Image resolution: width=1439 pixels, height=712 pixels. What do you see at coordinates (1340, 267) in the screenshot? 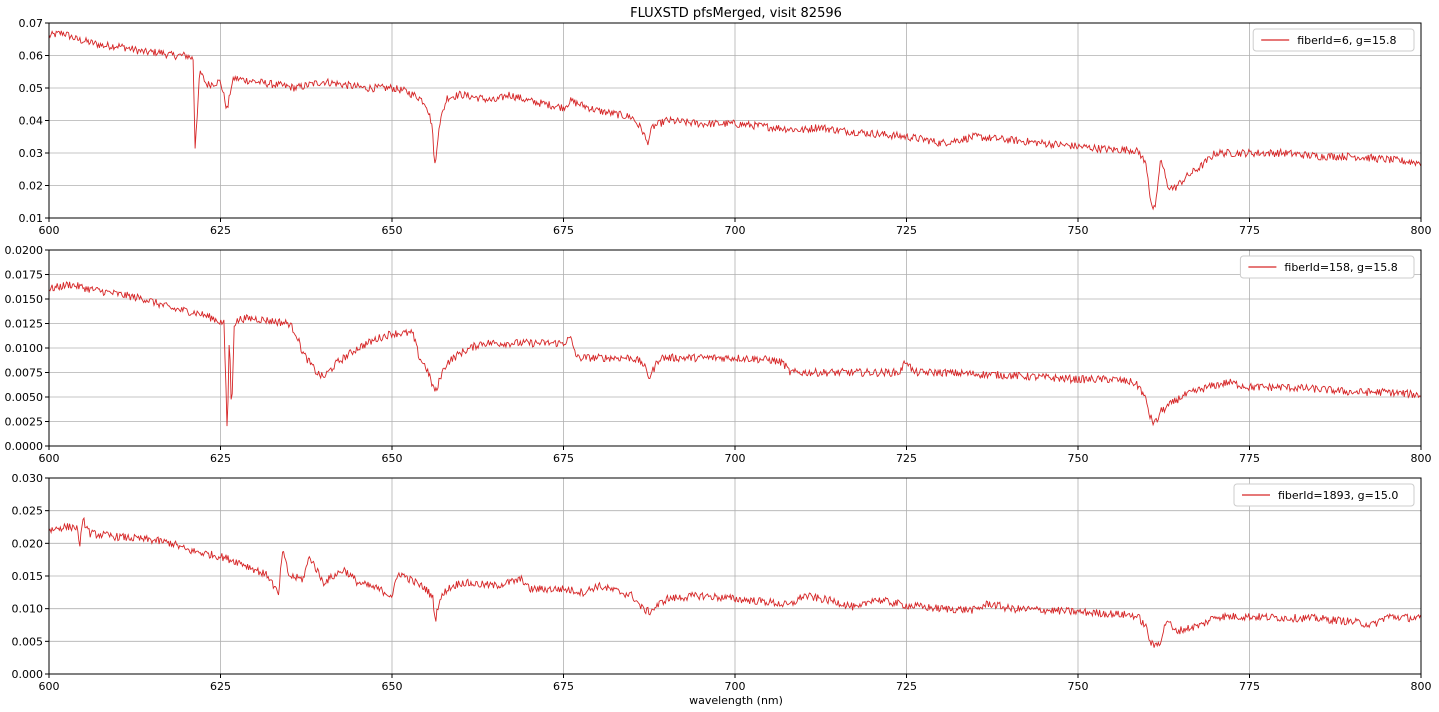
I see `legend-label: fiberId=158, g=15.8` at bounding box center [1340, 267].